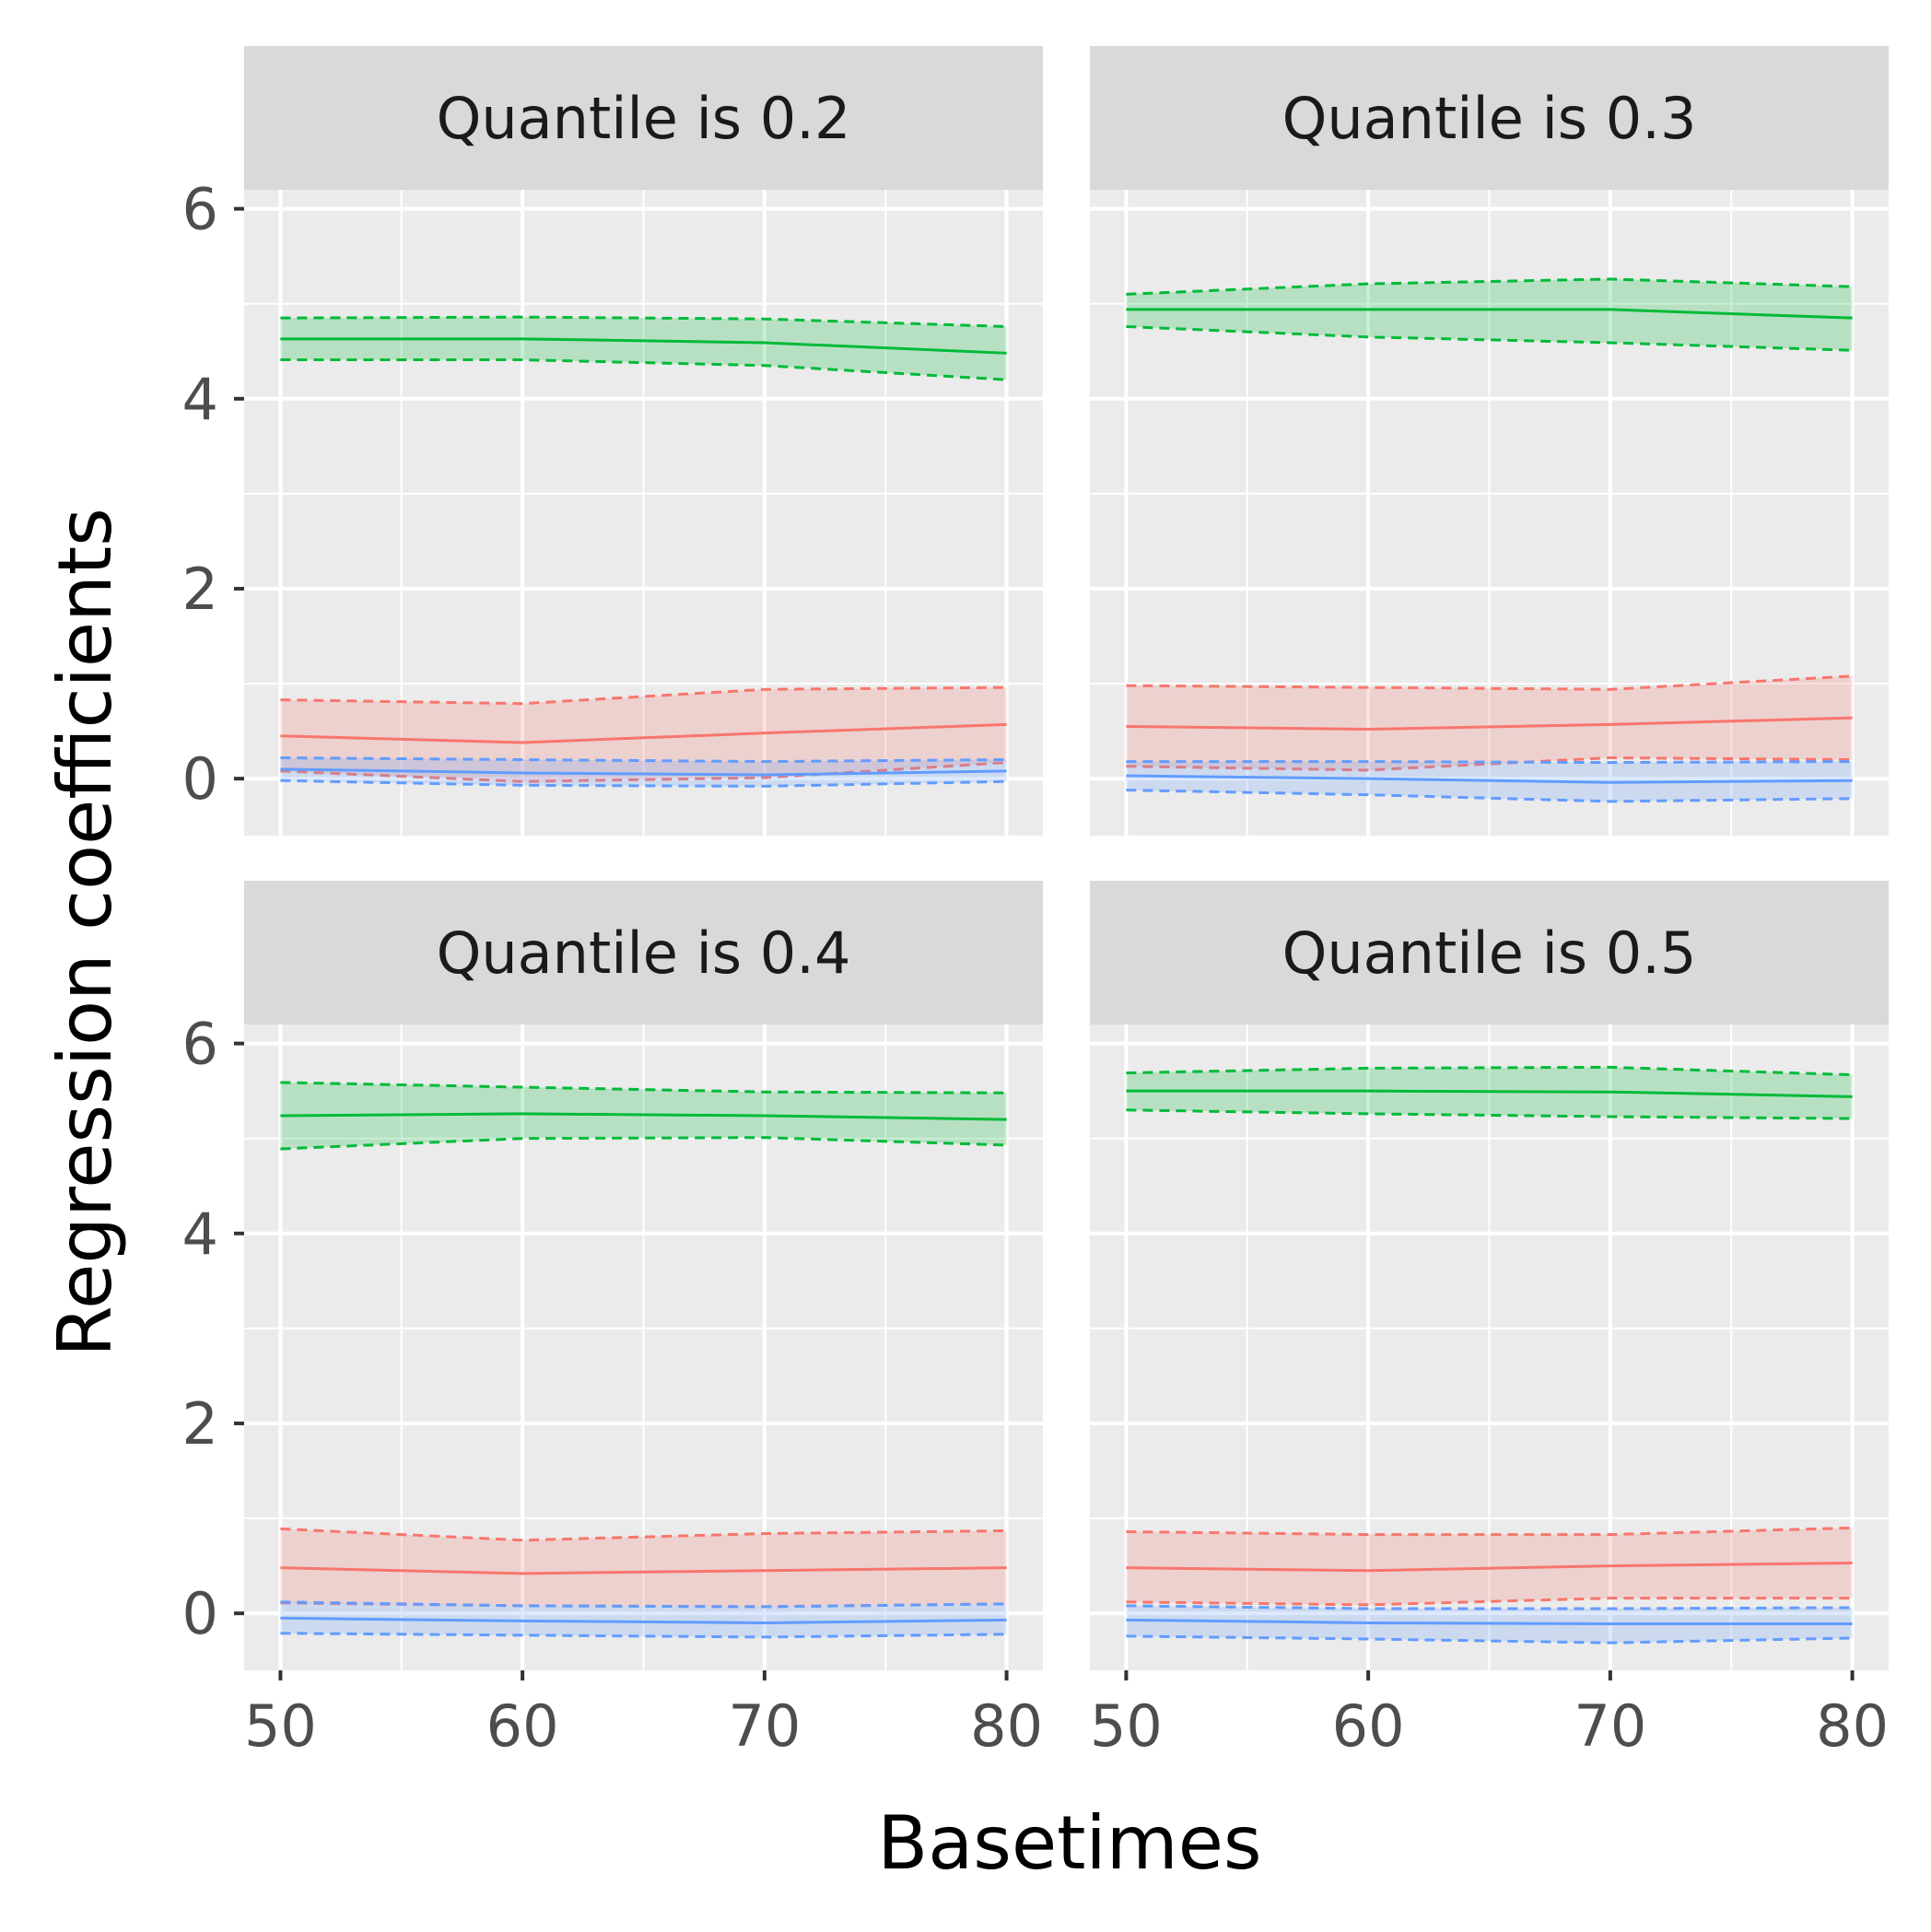 This screenshot has width=1931, height=1932. I want to click on panel-title: Quantile is 0.4, so click(644, 953).